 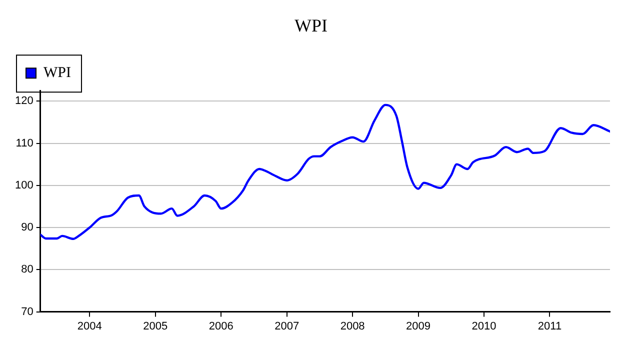 I want to click on x-tick-label: 2005, so click(x=155, y=326).